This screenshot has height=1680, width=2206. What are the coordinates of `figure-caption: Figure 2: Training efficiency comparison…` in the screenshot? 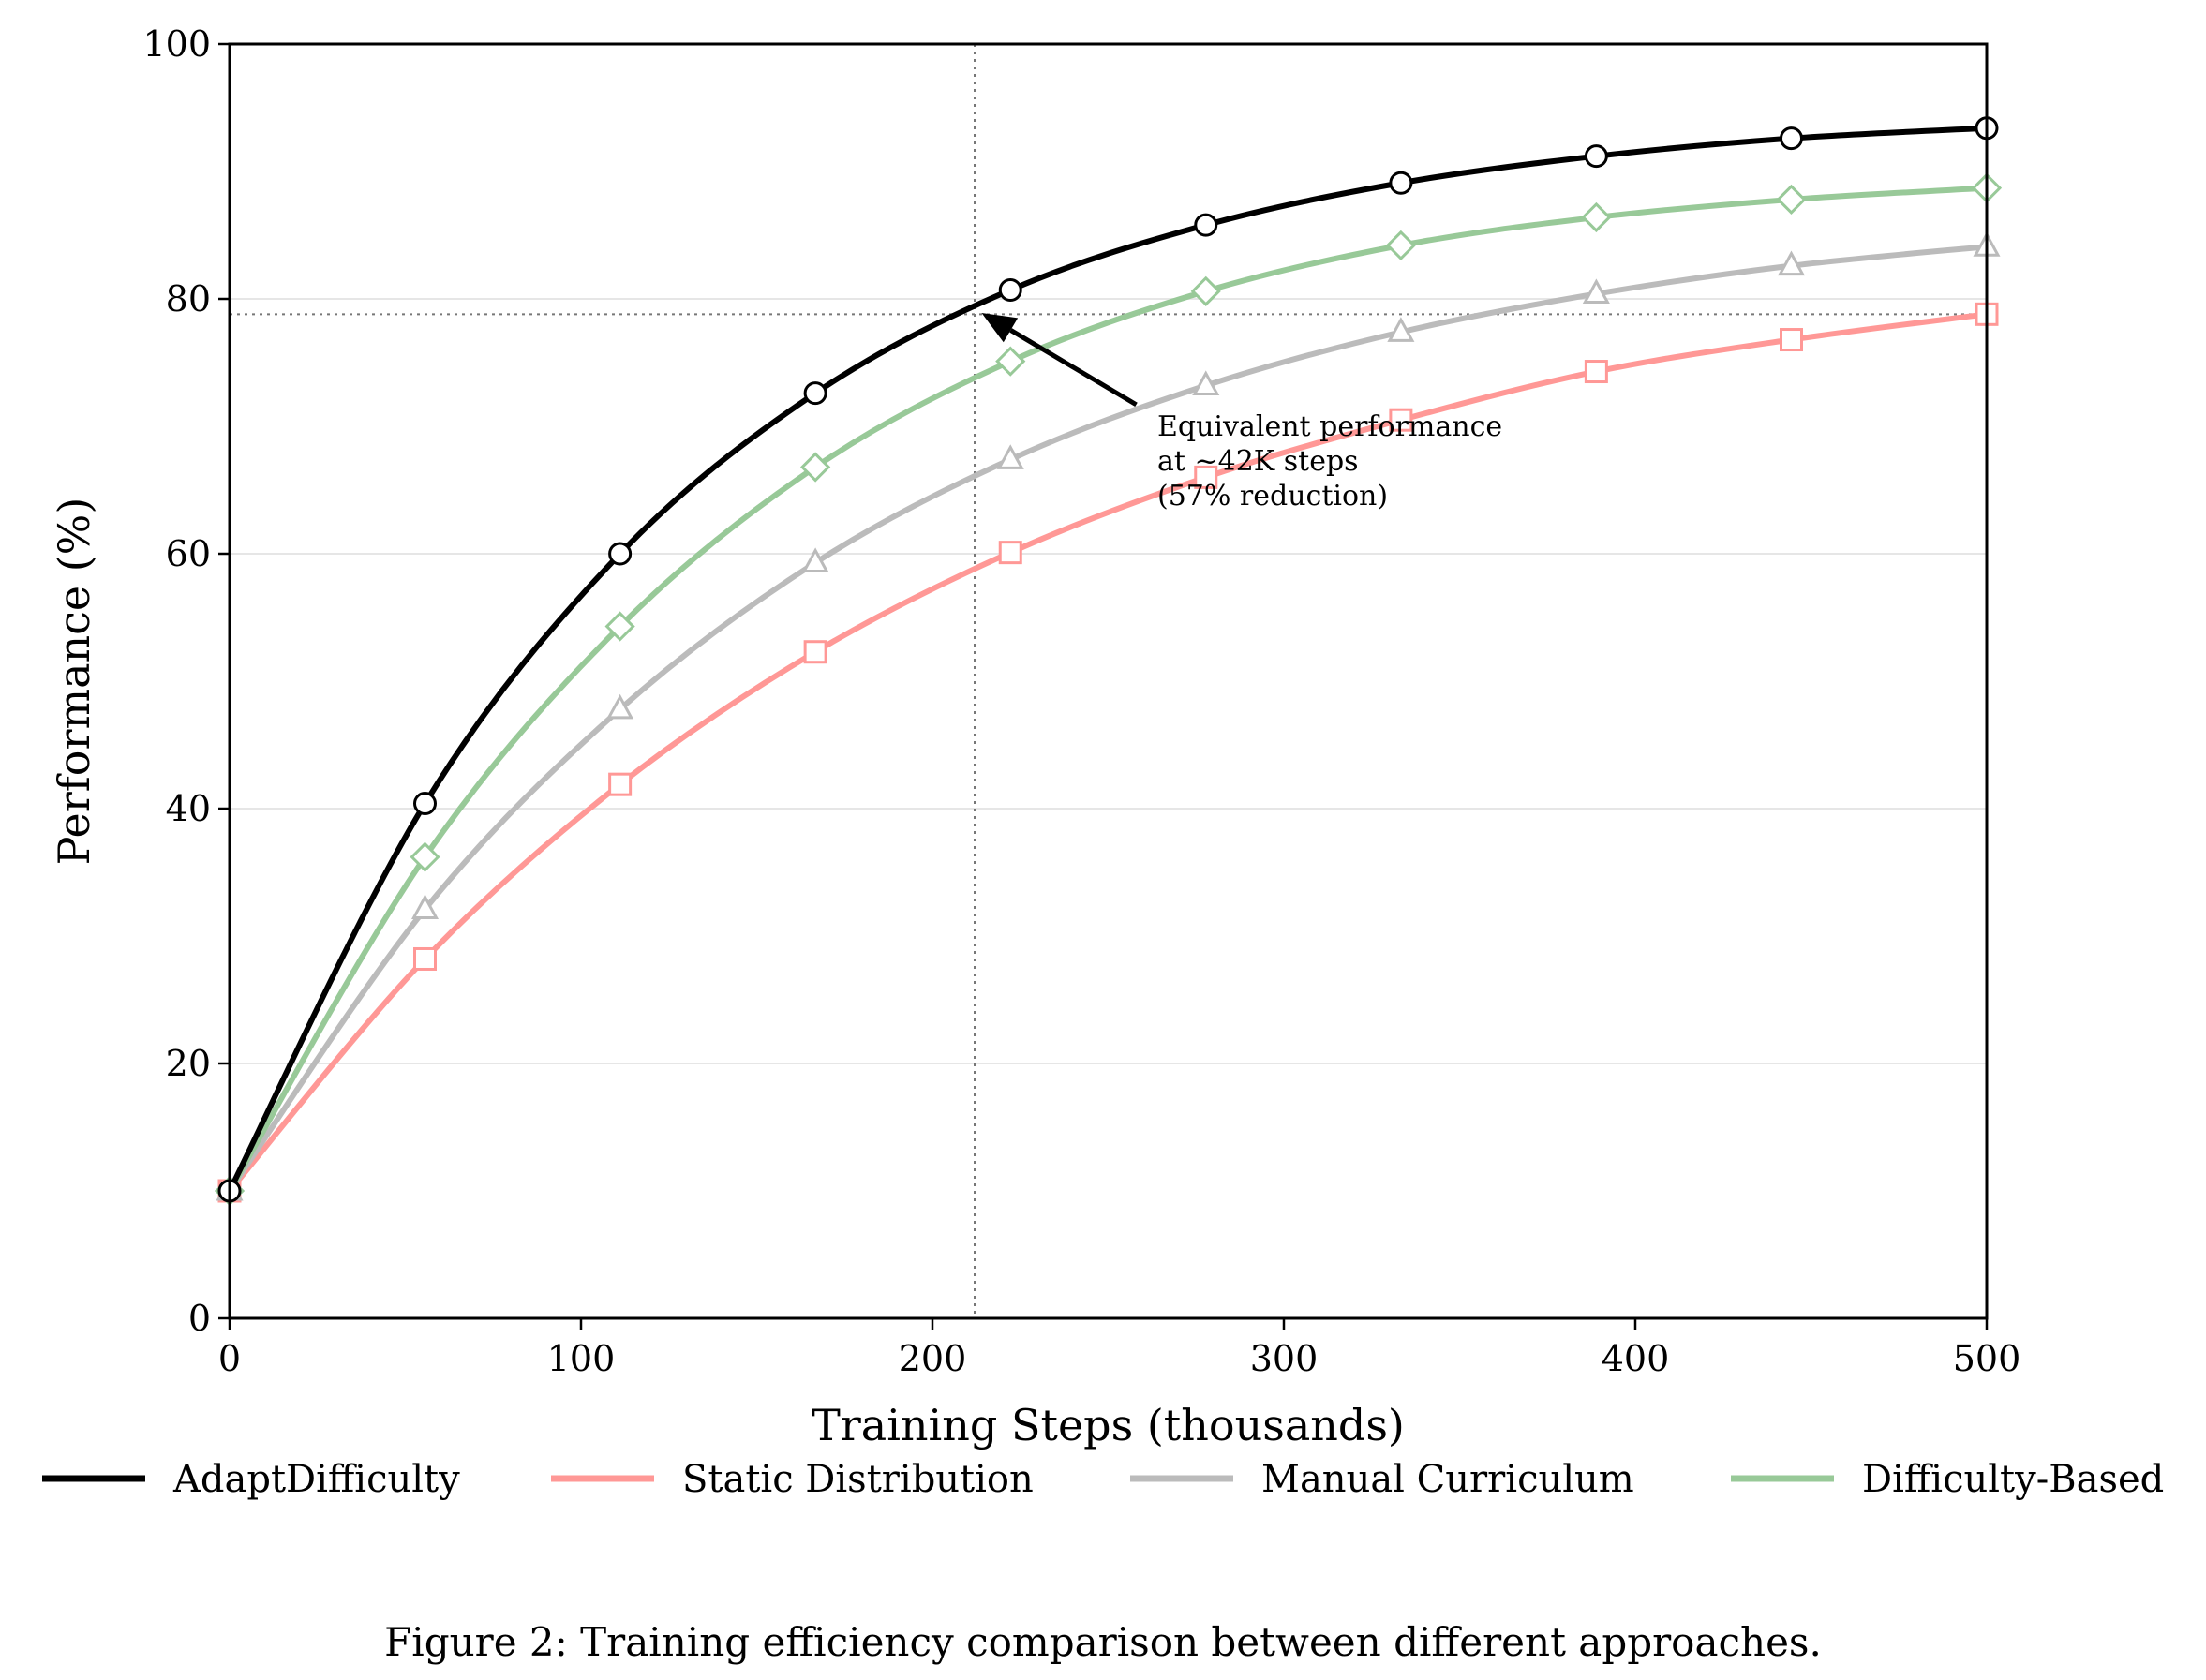 It's located at (1103, 1642).